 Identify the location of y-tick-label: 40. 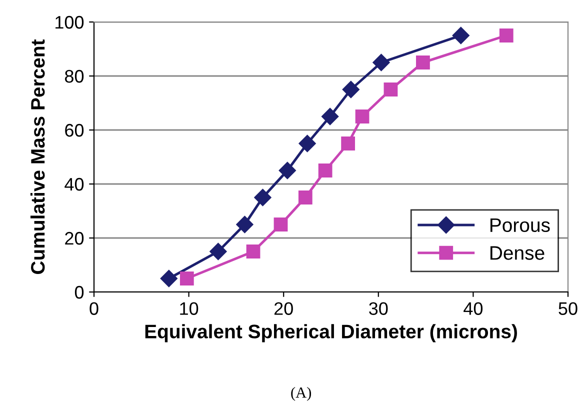
(74, 184).